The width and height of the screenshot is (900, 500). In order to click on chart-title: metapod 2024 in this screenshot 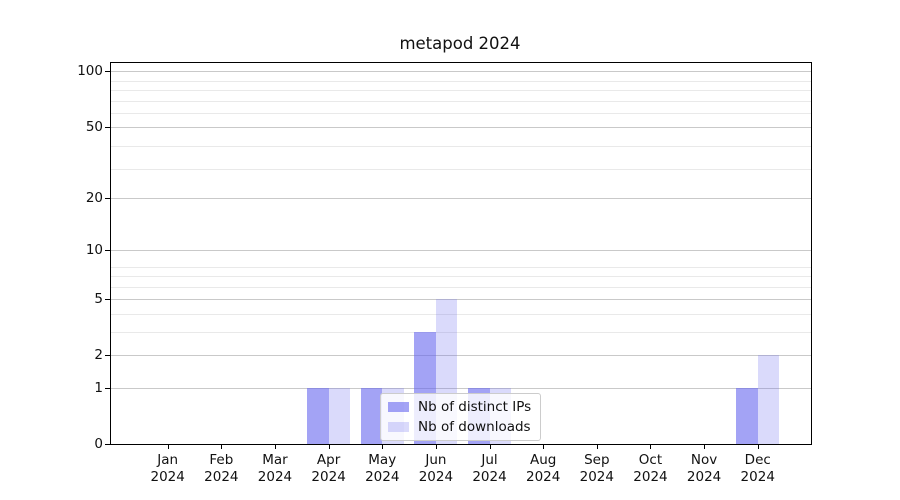, I will do `click(460, 43)`.